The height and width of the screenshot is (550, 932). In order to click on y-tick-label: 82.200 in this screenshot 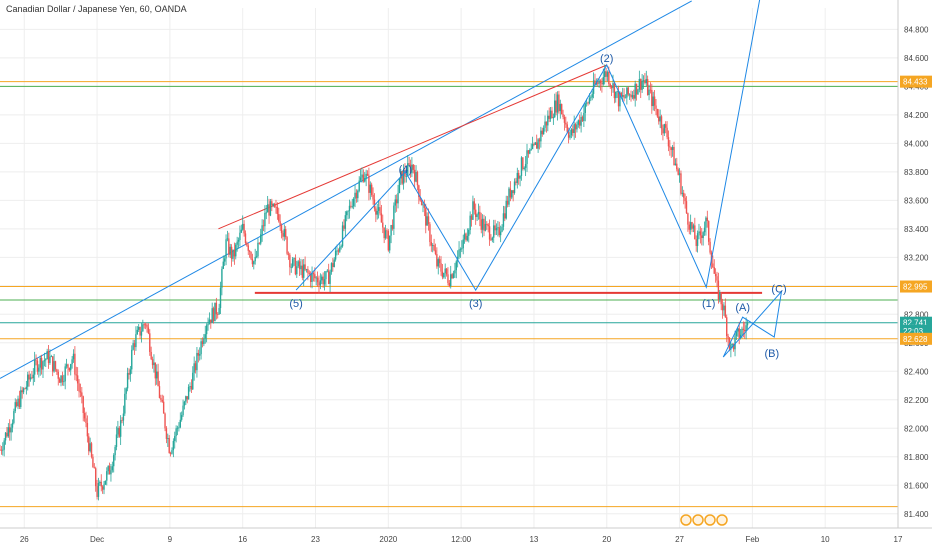, I will do `click(916, 400)`.